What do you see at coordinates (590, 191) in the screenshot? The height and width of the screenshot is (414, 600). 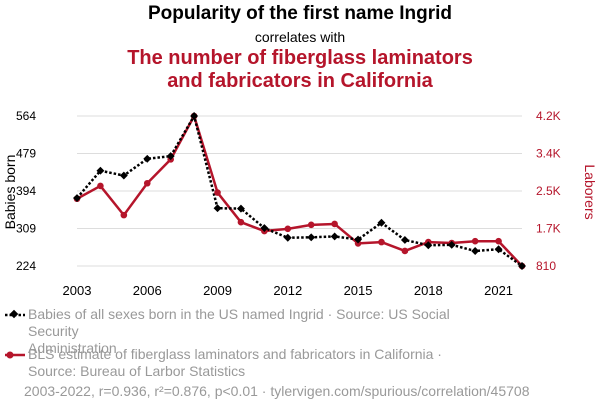 I see `right-axis-title: Laborers` at bounding box center [590, 191].